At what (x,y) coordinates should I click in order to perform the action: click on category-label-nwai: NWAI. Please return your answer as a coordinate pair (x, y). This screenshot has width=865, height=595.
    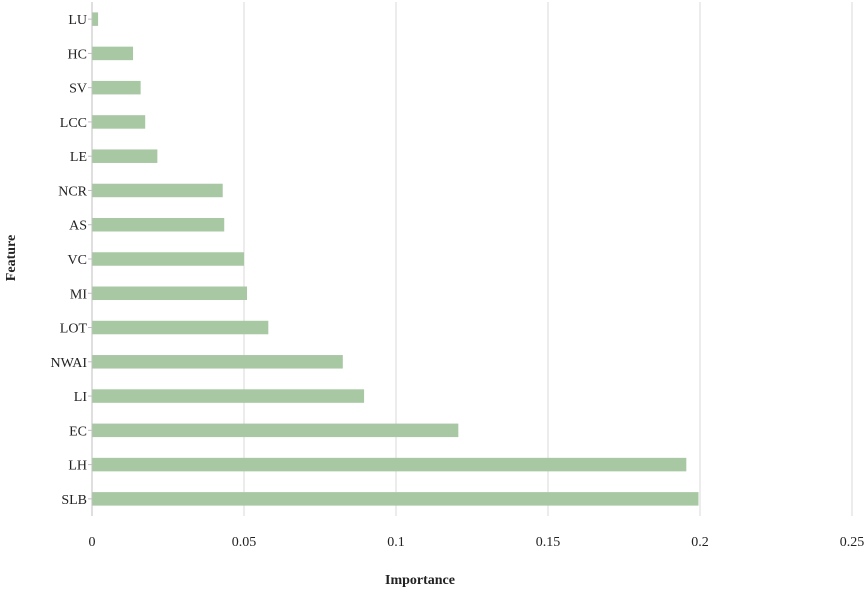
    Looking at the image, I should click on (68, 363).